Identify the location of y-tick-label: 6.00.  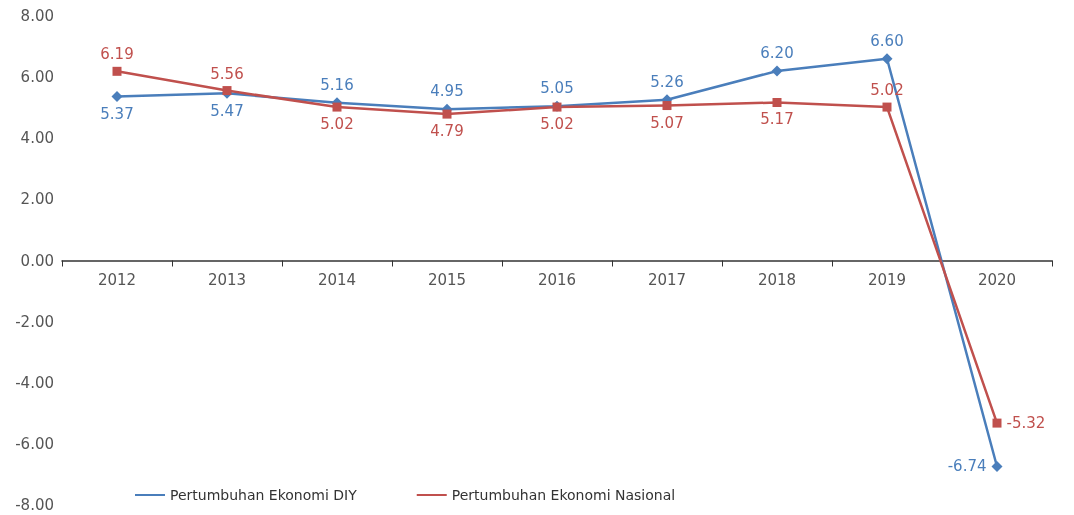
(37, 77).